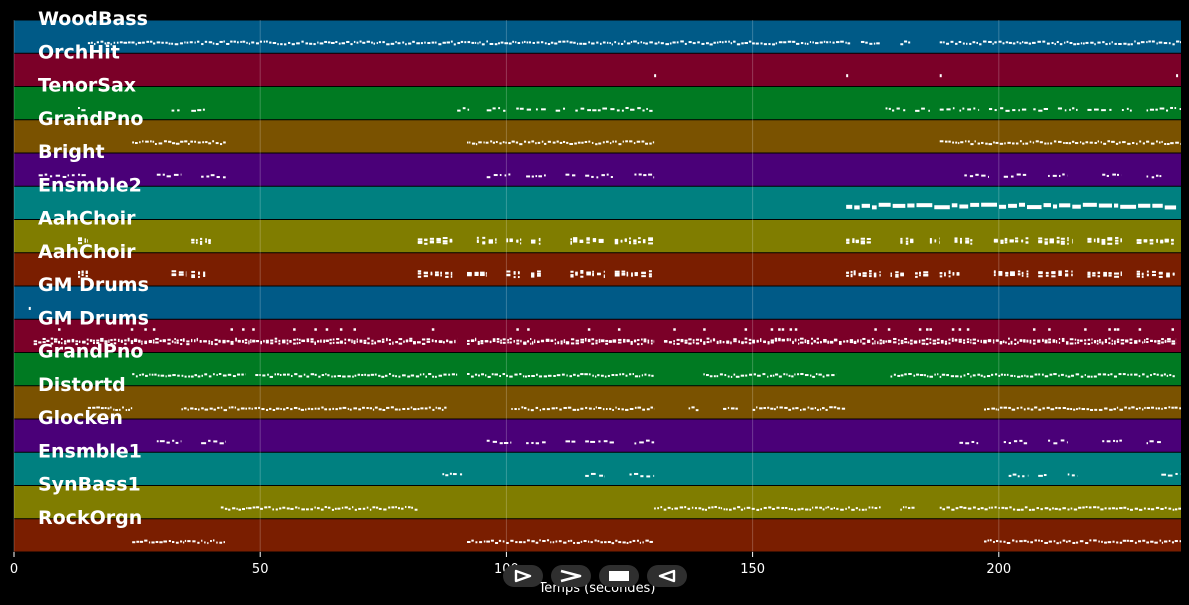  Describe the element at coordinates (82, 385) in the screenshot. I see `track-label: Distortd` at that location.